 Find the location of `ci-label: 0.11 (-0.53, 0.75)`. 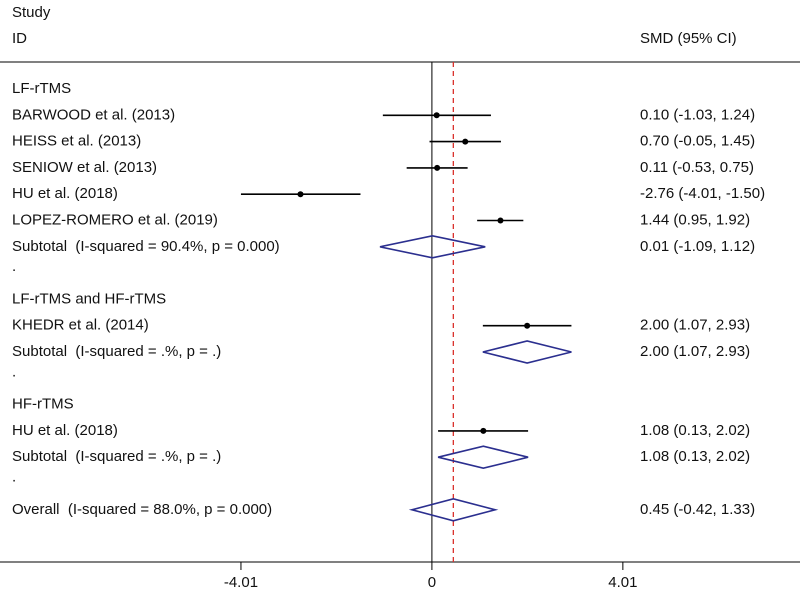

ci-label: 0.11 (-0.53, 0.75) is located at coordinates (697, 167).